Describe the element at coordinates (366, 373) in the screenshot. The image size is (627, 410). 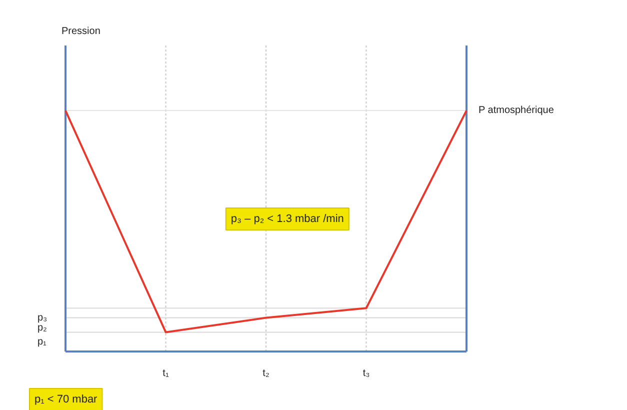
I see `x-tick-label: t₃` at that location.